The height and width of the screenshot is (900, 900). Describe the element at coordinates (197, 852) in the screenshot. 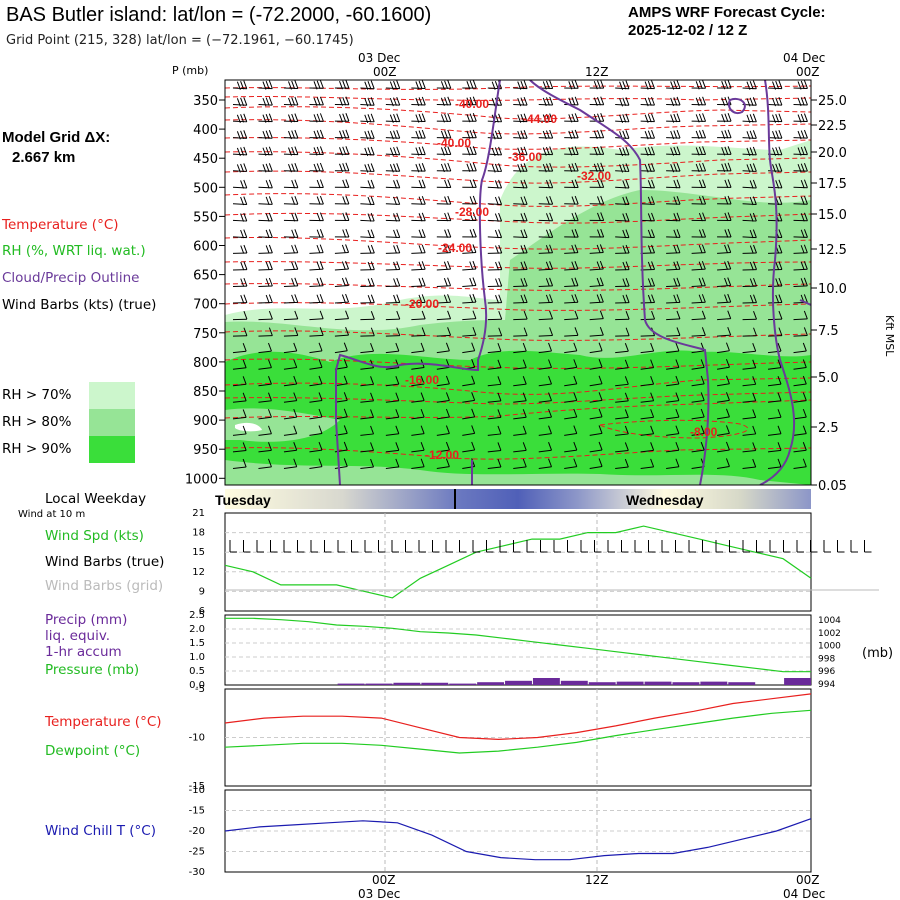

I see `windchill-tick-label: -25` at that location.